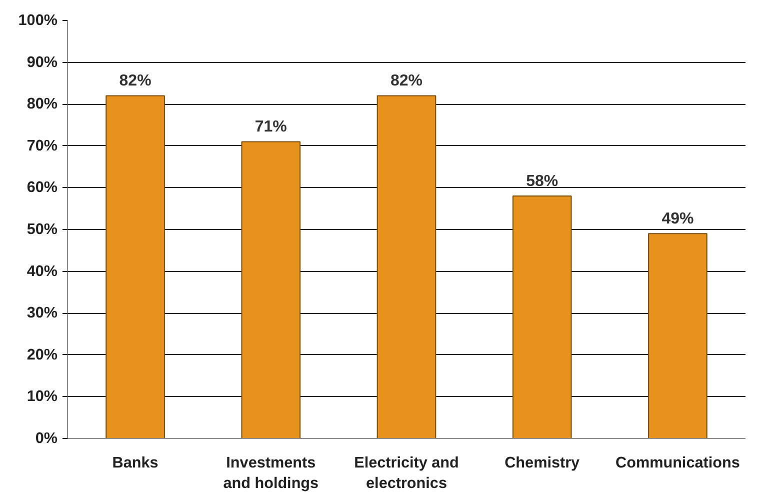  I want to click on y-tick-label: 10%, so click(42, 397).